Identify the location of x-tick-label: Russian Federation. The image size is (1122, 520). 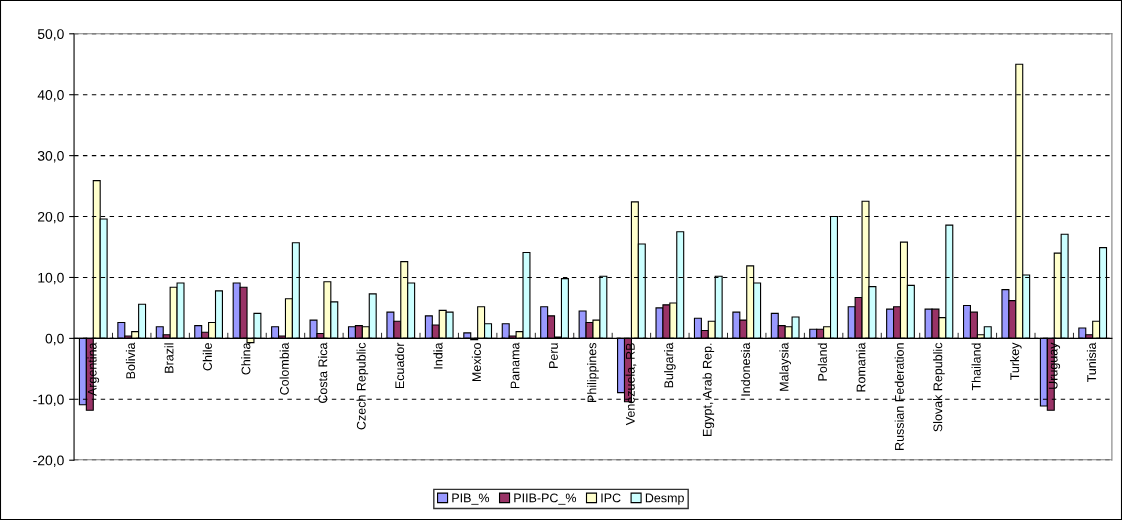
(899, 396).